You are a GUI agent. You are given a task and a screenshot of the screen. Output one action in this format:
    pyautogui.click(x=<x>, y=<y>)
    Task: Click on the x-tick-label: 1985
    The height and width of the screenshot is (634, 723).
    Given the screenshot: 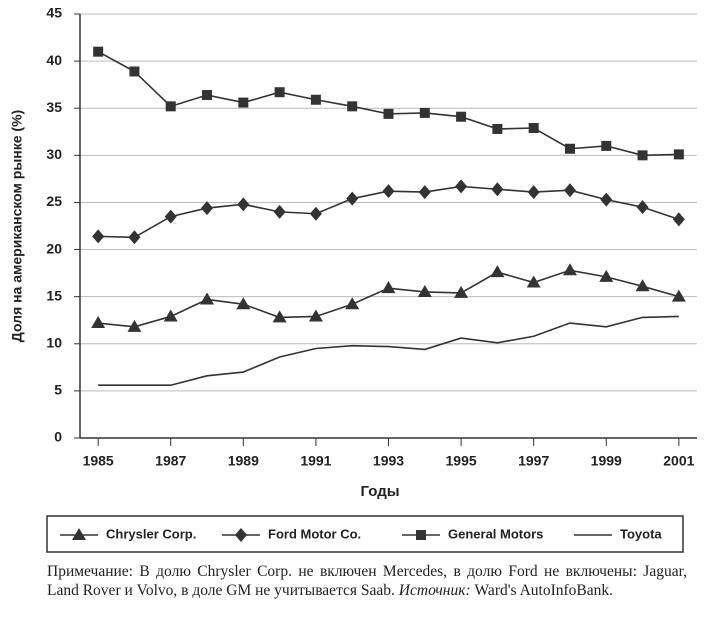 What is the action you would take?
    pyautogui.click(x=98, y=461)
    